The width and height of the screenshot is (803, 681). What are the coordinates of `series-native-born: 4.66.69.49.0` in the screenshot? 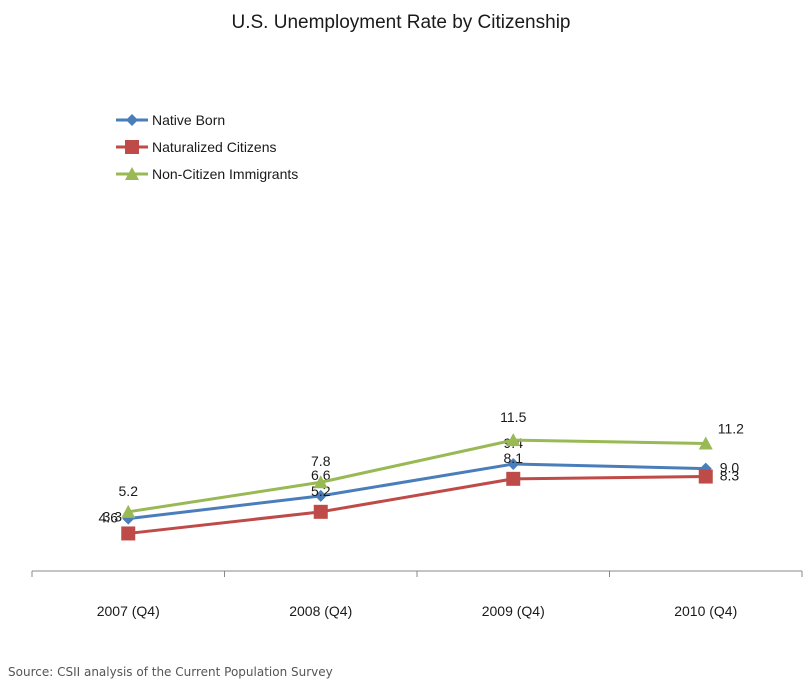 It's located at (419, 480).